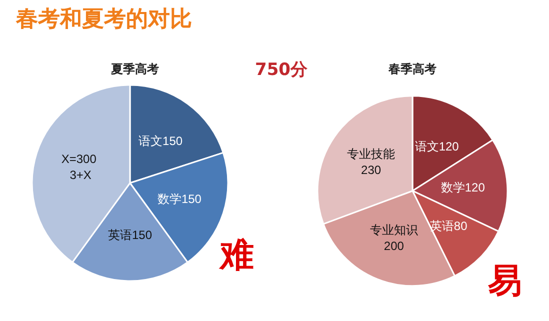  I want to click on slice-label: 英语80, so click(449, 226).